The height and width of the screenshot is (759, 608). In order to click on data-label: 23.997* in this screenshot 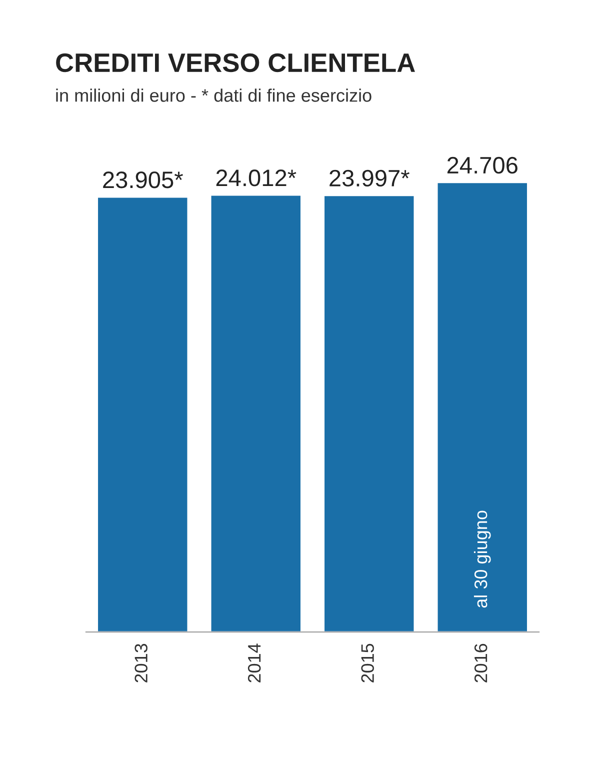, I will do `click(370, 178)`.